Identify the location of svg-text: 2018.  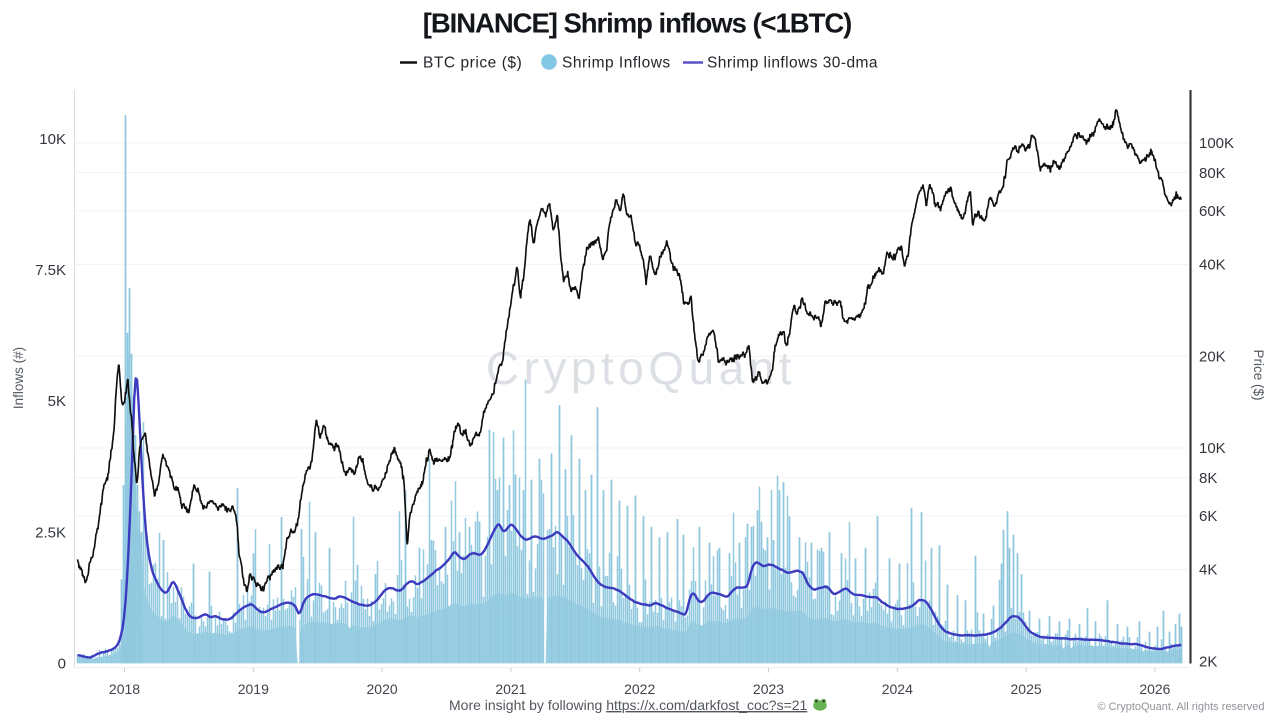
(124, 689).